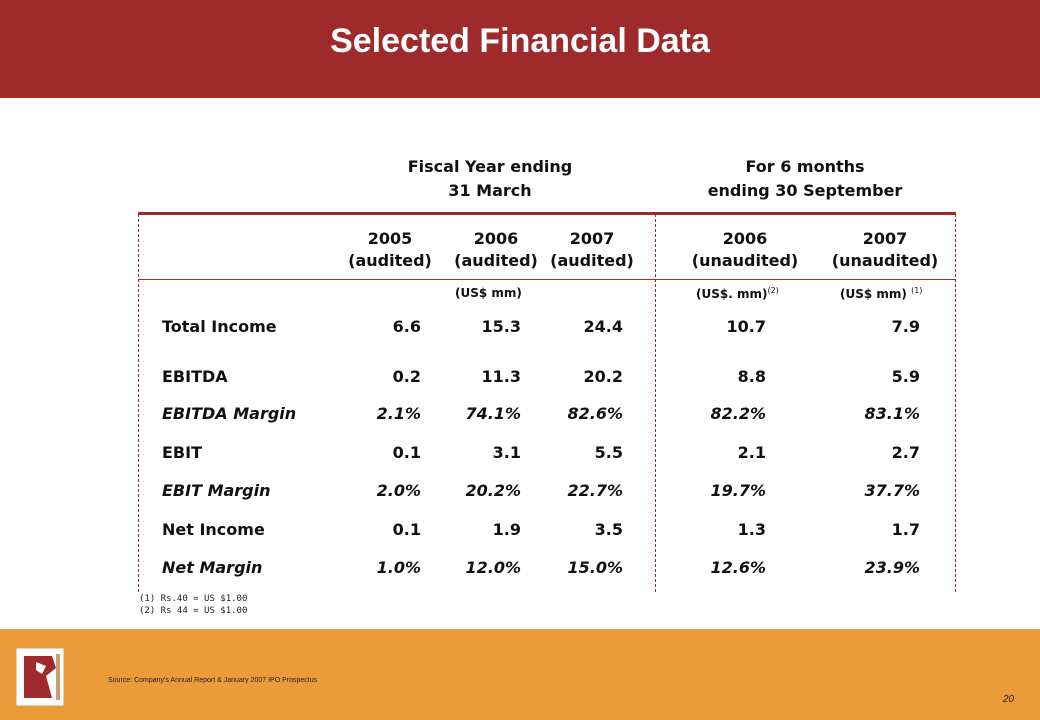 Image resolution: width=1040 pixels, height=720 pixels. What do you see at coordinates (390, 250) in the screenshot?
I see `column-header-2005: 2005 (audited)` at bounding box center [390, 250].